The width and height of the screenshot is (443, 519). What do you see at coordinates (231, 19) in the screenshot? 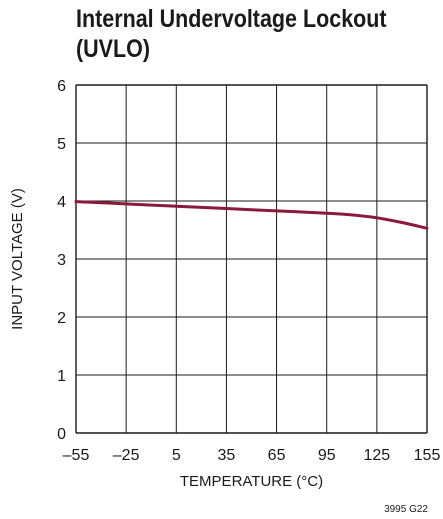
I see `chart-title-line-1: Internal Undervoltage Lockout` at bounding box center [231, 19].